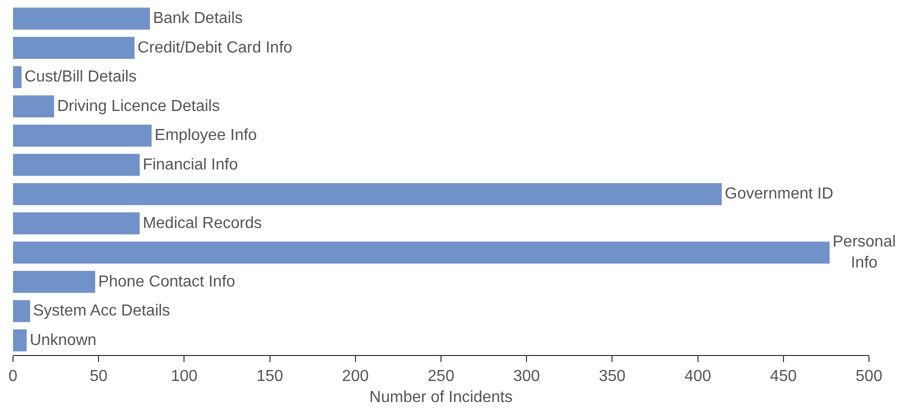 The image size is (920, 414). I want to click on y-tick-label: Medical Records, so click(202, 223).